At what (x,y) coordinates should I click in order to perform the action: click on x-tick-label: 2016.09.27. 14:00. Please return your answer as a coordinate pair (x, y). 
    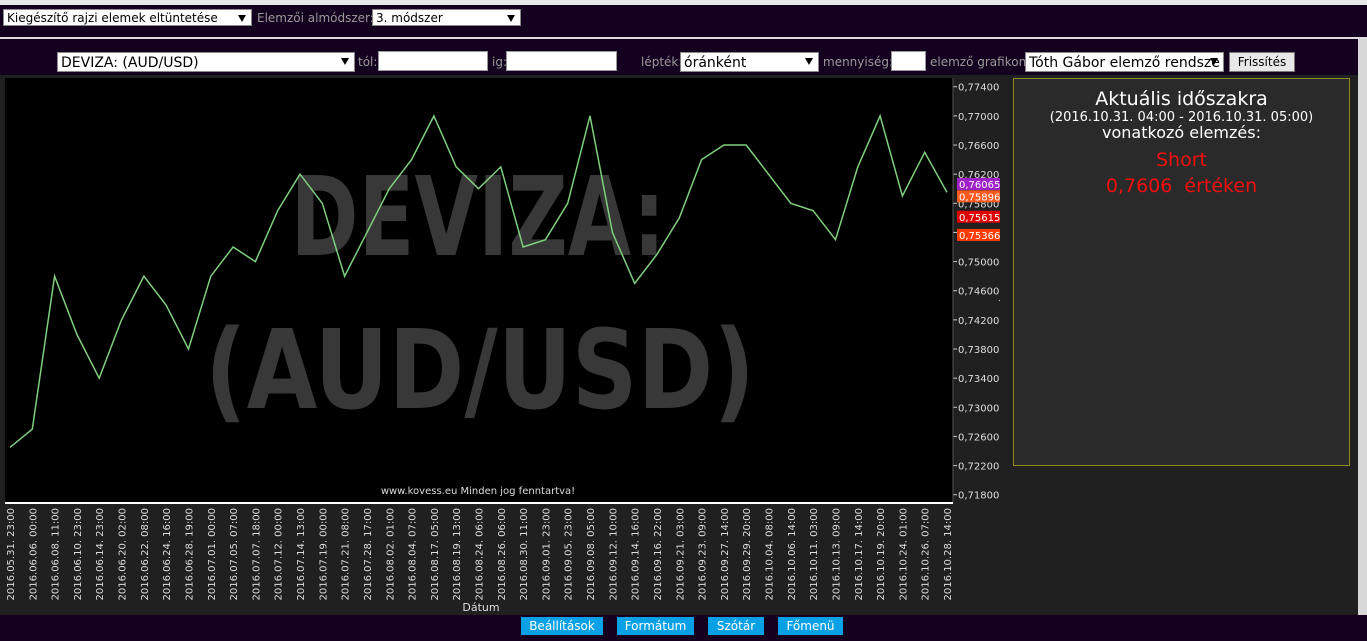
    Looking at the image, I should click on (725, 554).